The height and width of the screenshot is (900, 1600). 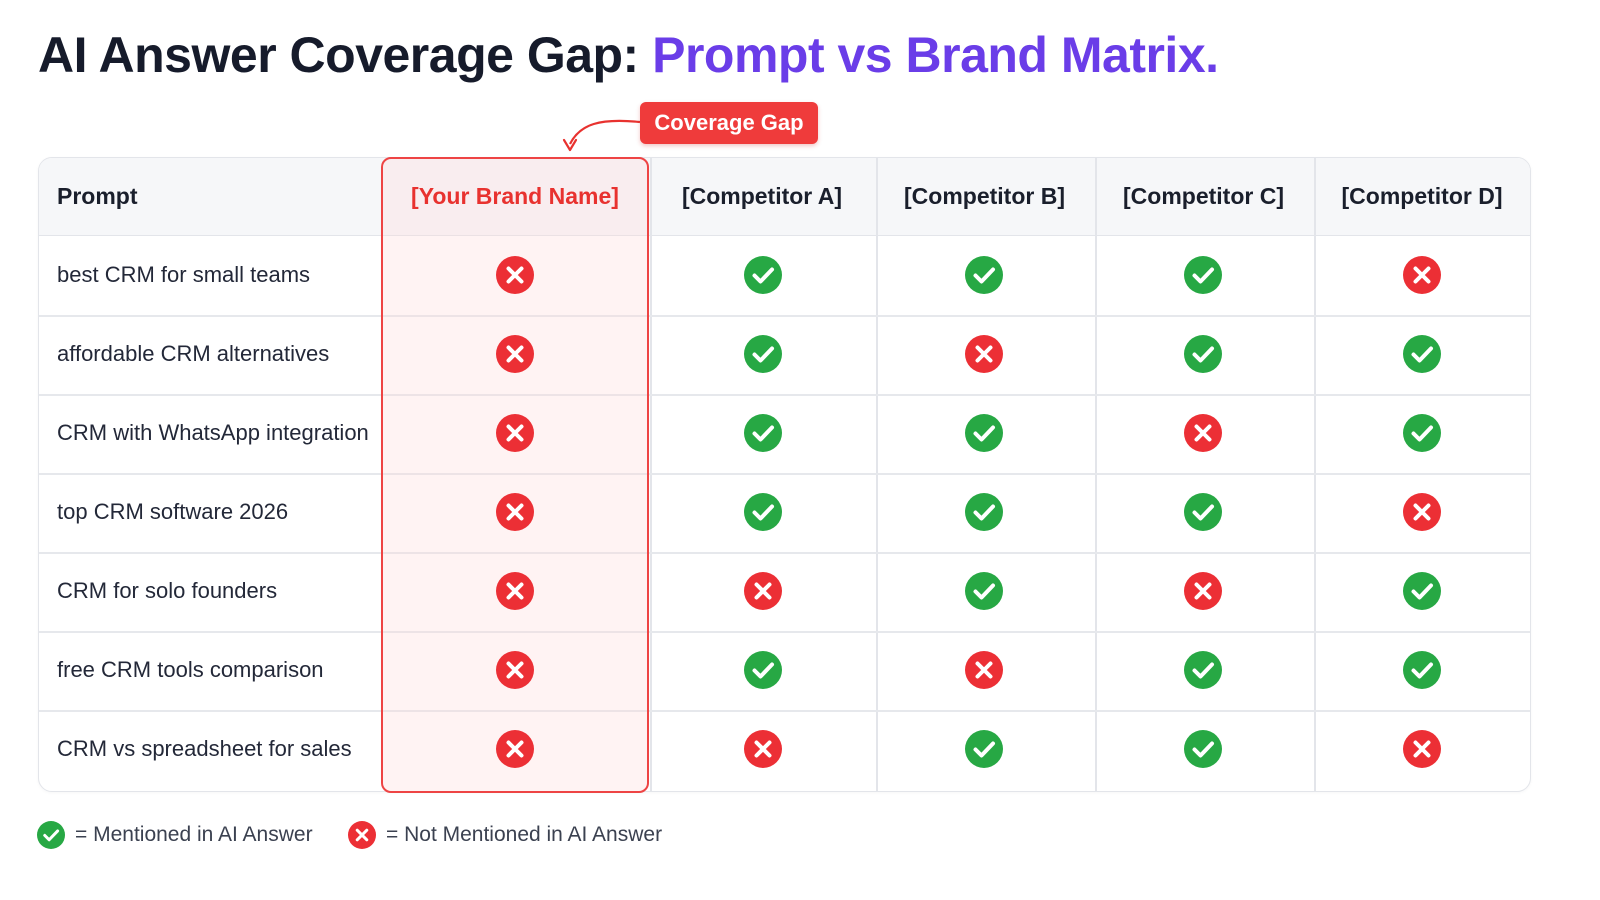 I want to click on column-header-competitor-a: [Competitor A], so click(x=762, y=195).